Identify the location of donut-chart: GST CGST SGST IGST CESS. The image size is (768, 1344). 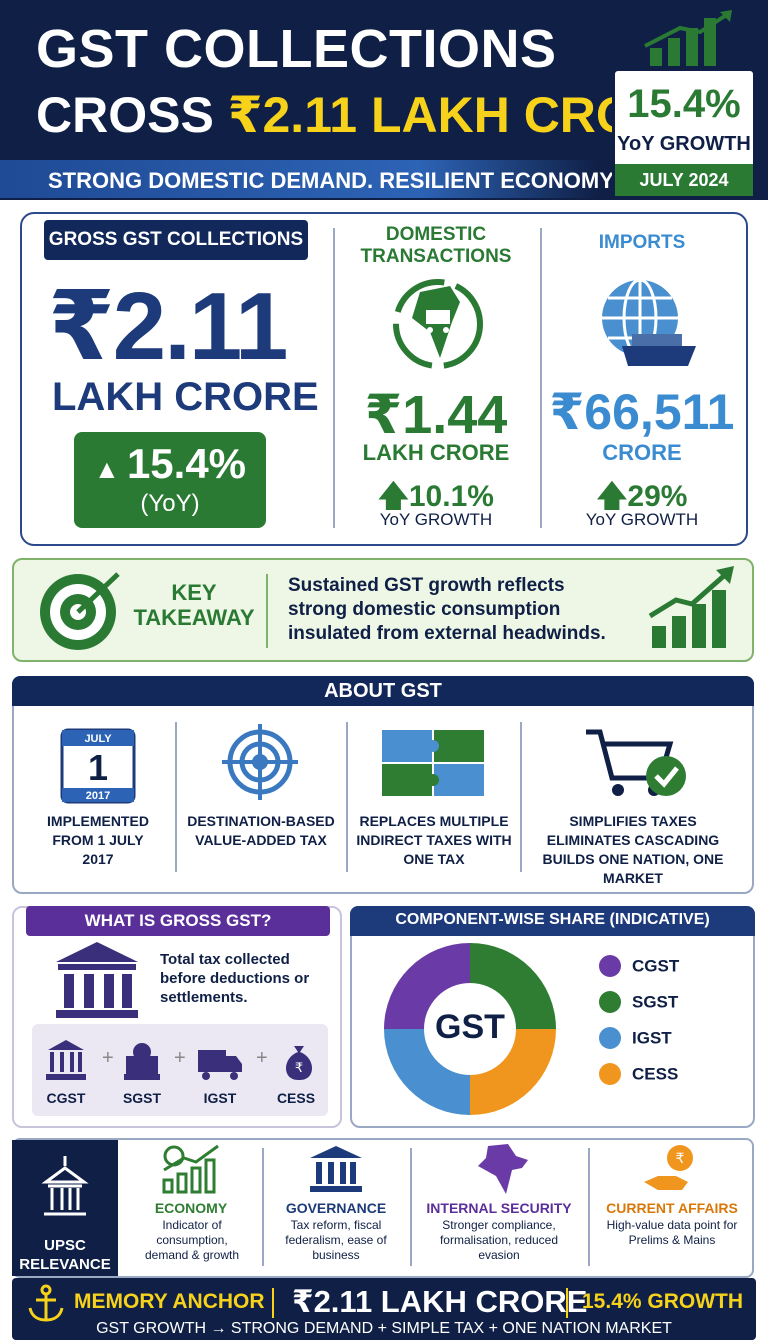
(532, 1029).